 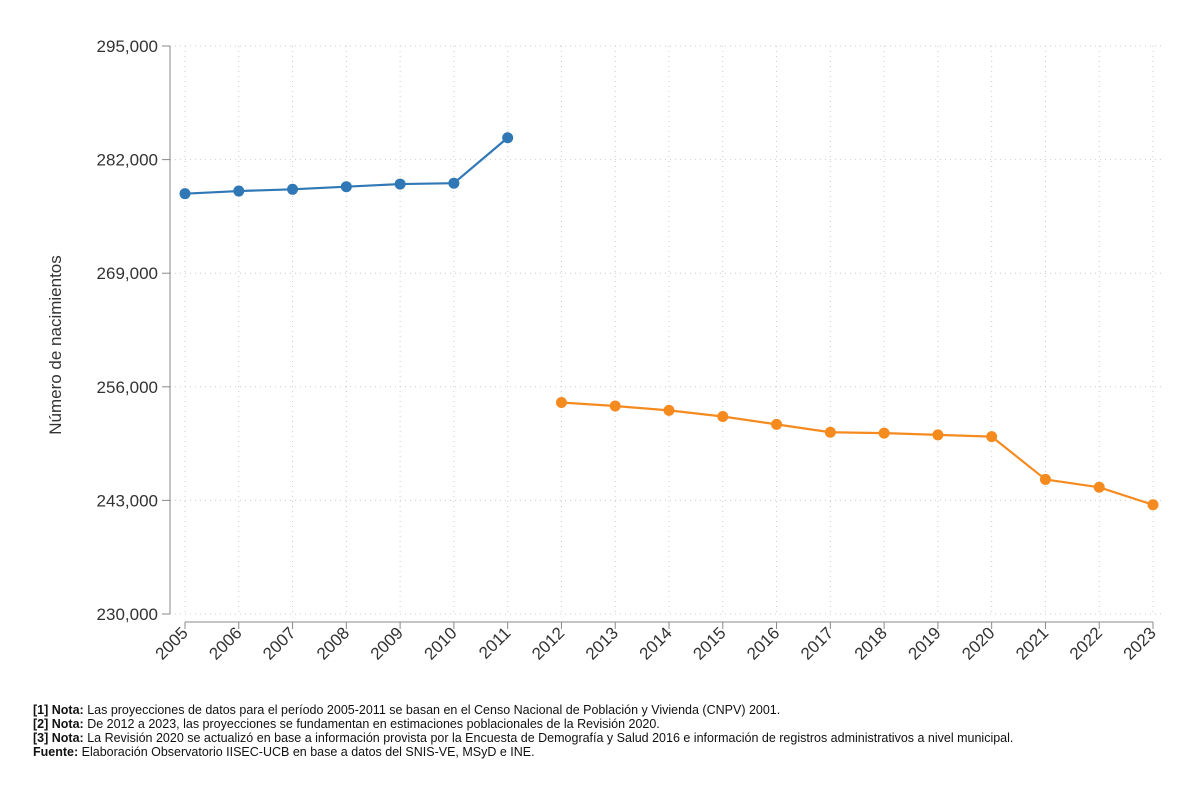 I want to click on note-1-key: [1] Nota:, so click(x=58, y=710).